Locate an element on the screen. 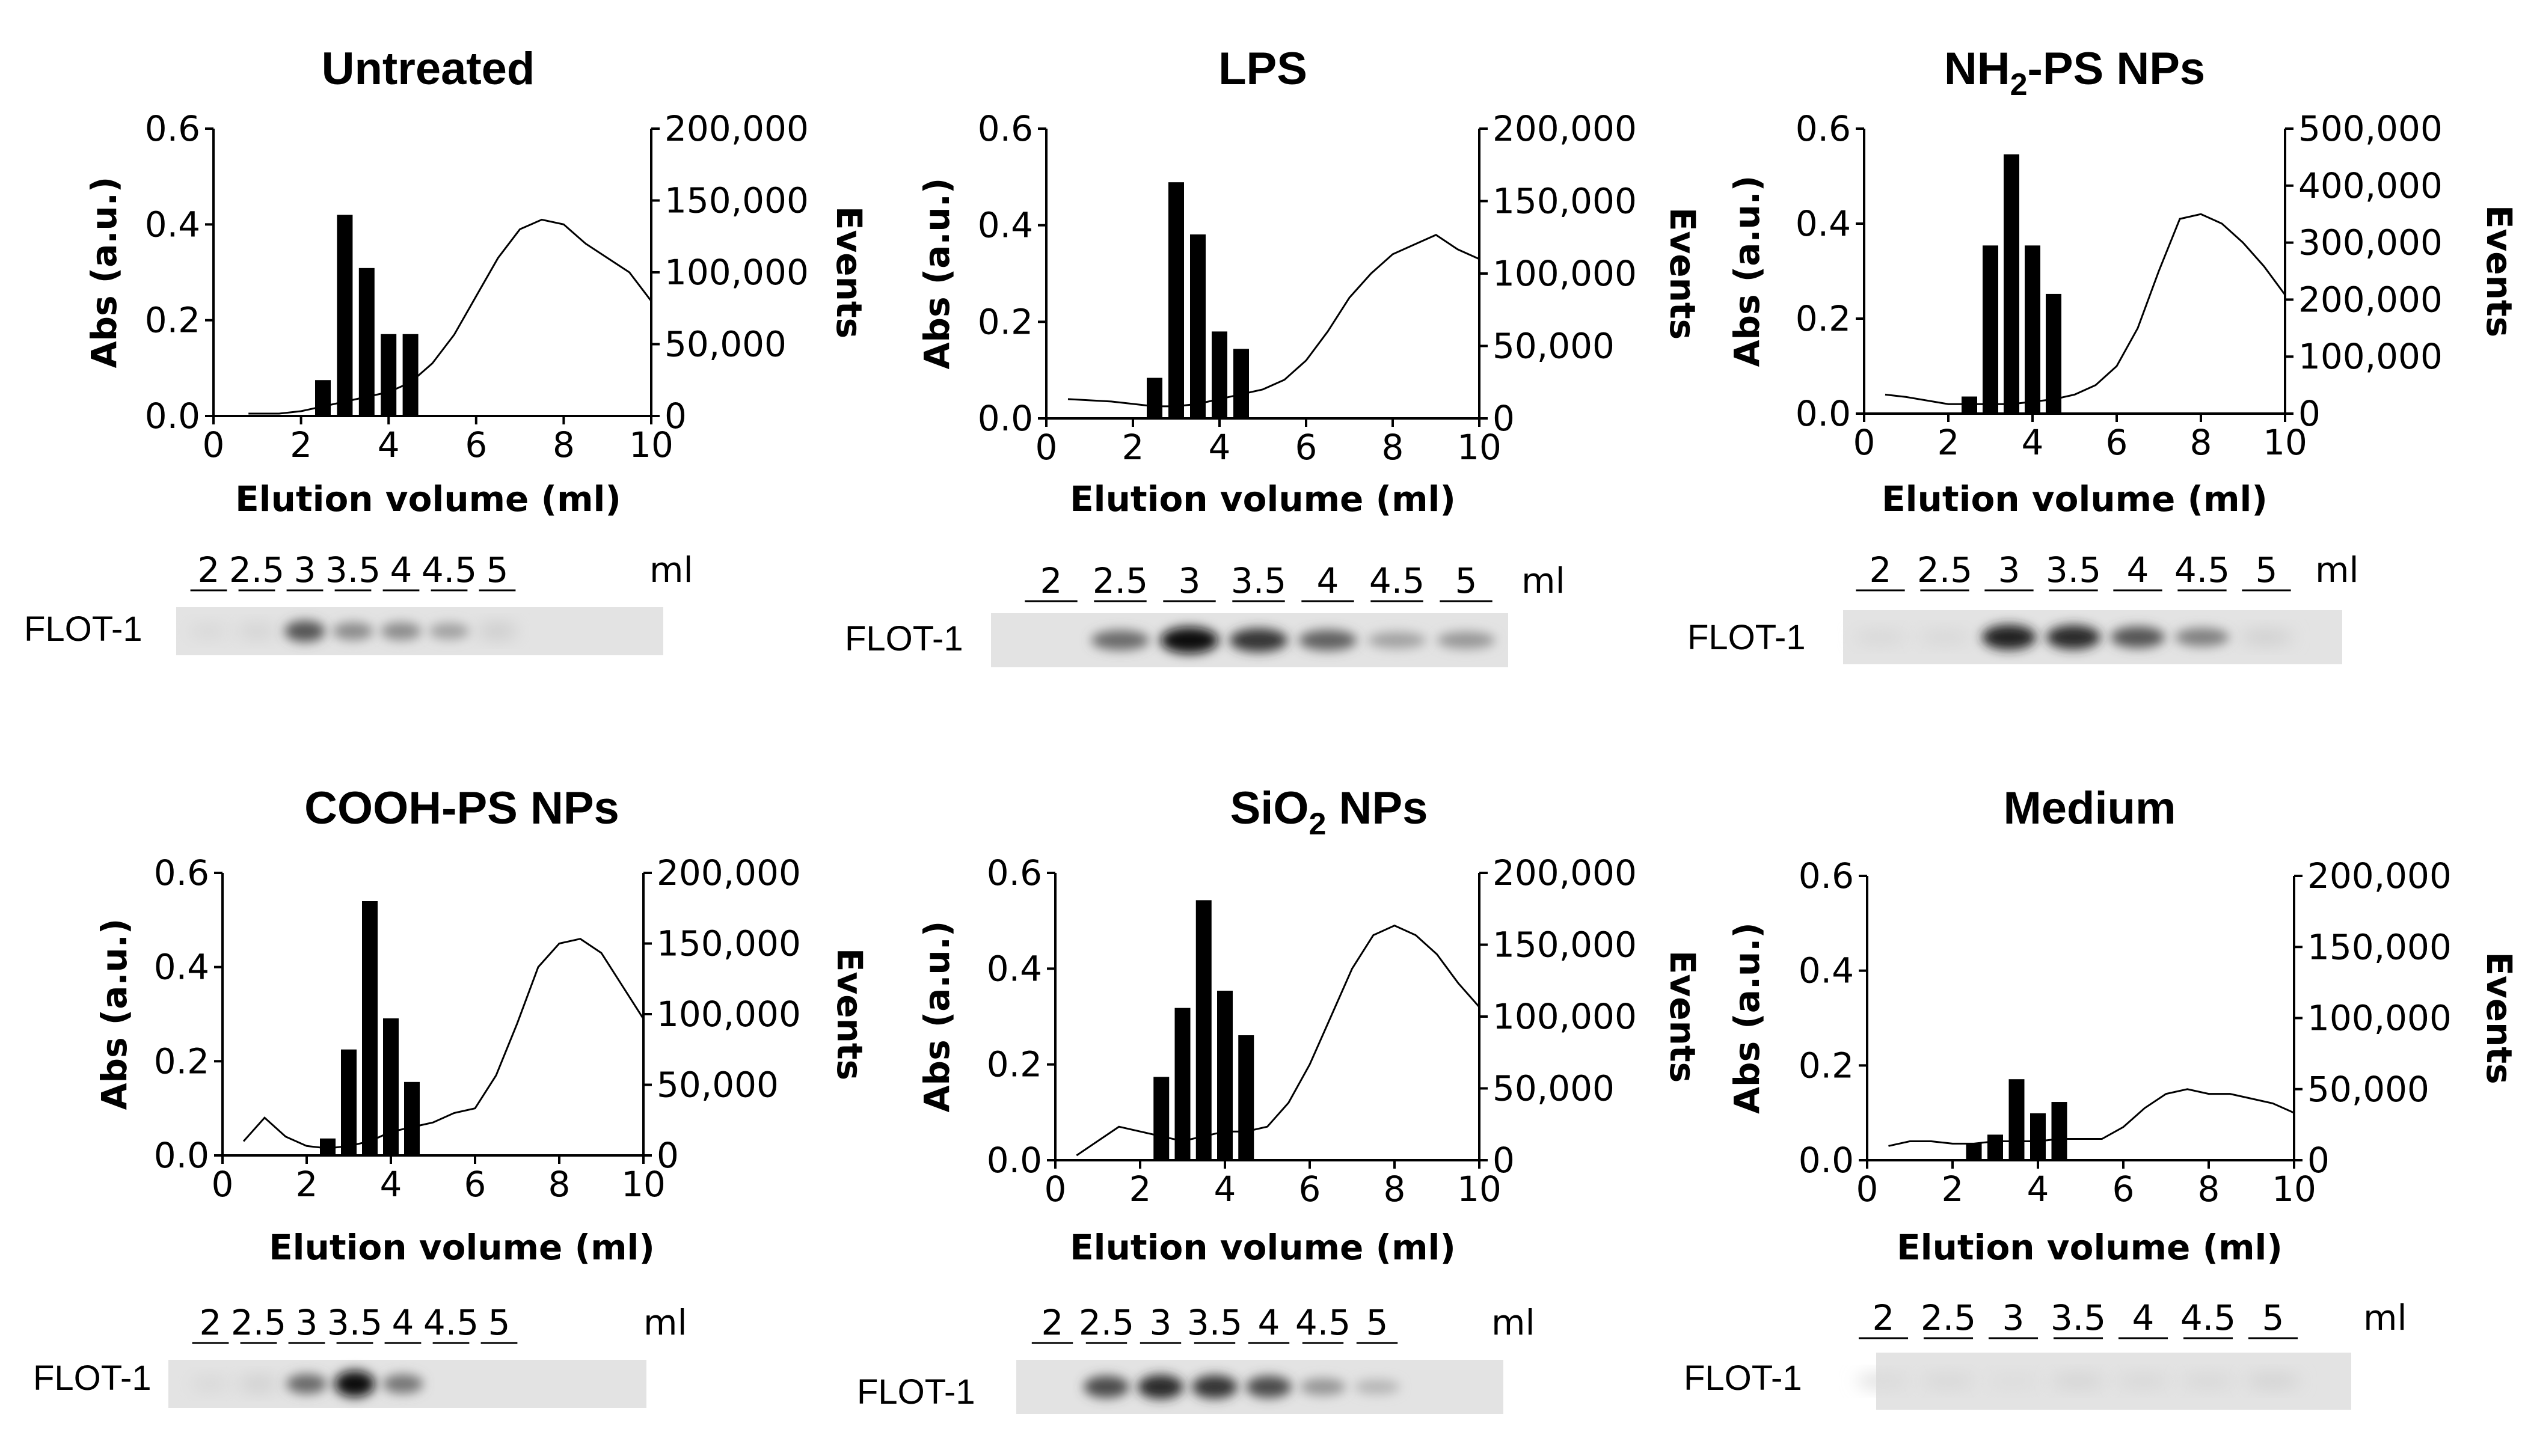 The width and height of the screenshot is (2522, 1456). chart-title: Untreated is located at coordinates (428, 68).